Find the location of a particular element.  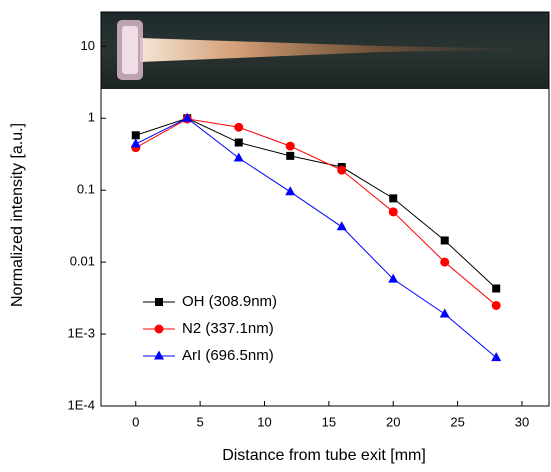

y-tick-label: 10 is located at coordinates (88, 45).